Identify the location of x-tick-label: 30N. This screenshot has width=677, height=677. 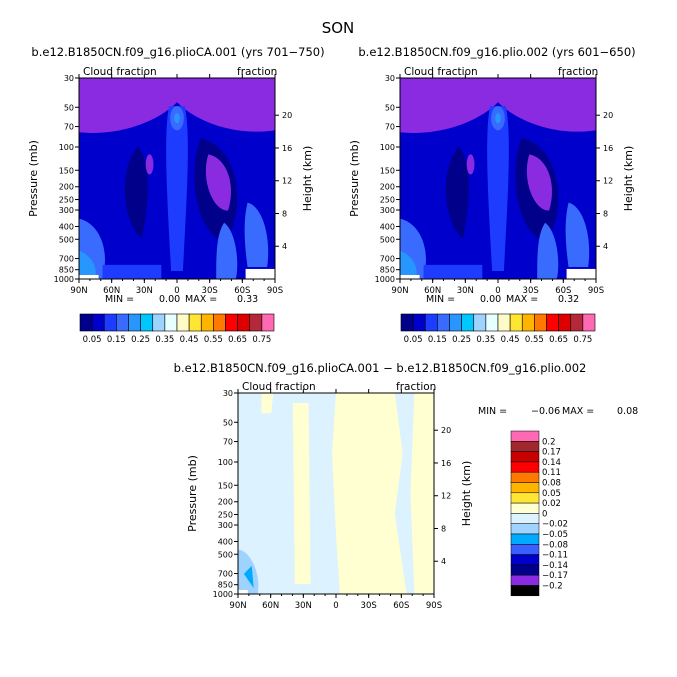
(303, 606).